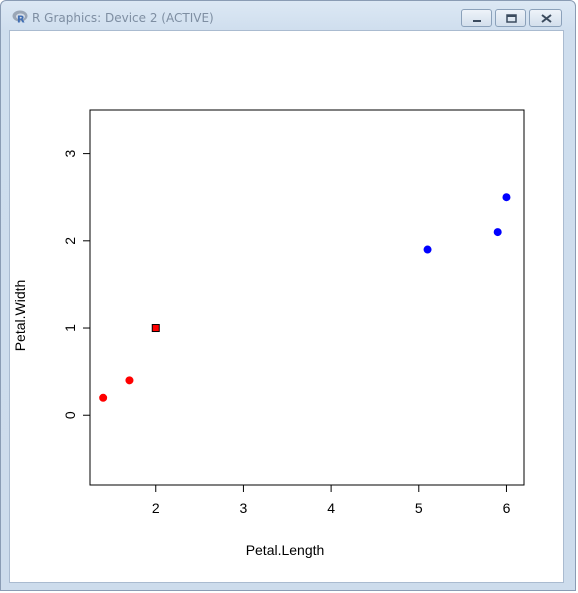 Image resolution: width=578 pixels, height=593 pixels. I want to click on close-icon, so click(546, 18).